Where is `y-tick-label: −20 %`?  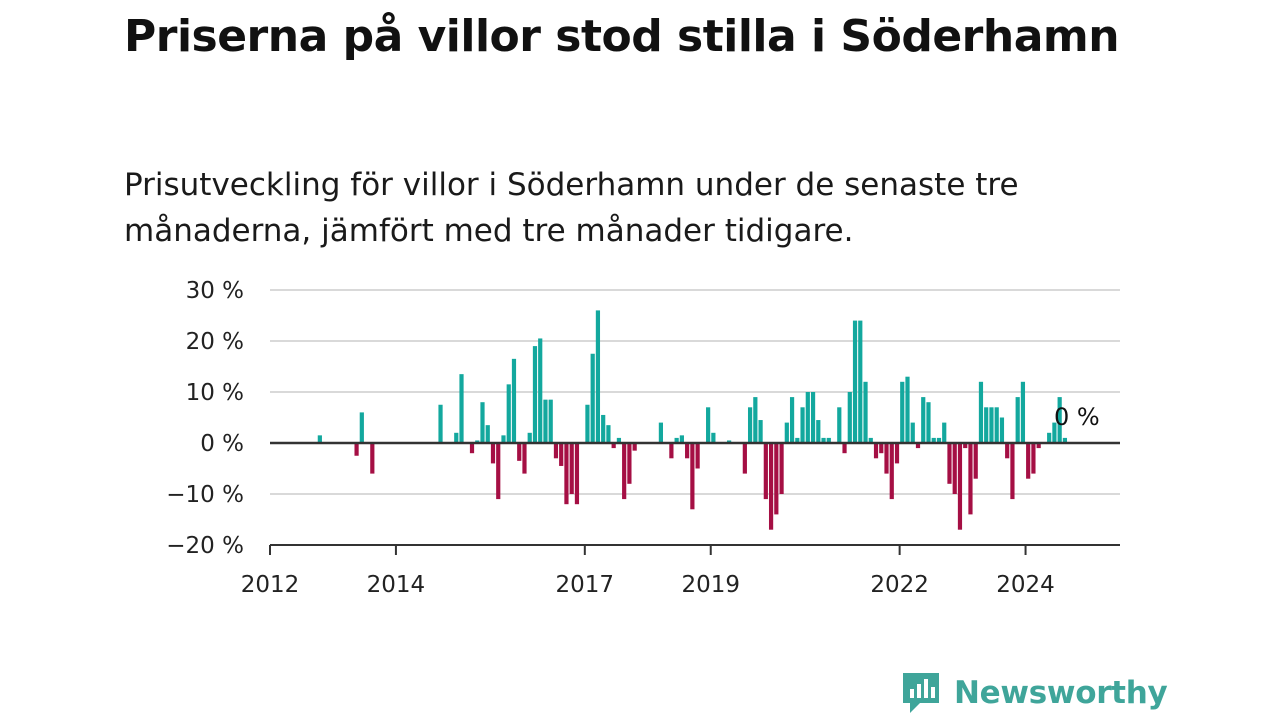
y-tick-label: −20 % is located at coordinates (205, 546).